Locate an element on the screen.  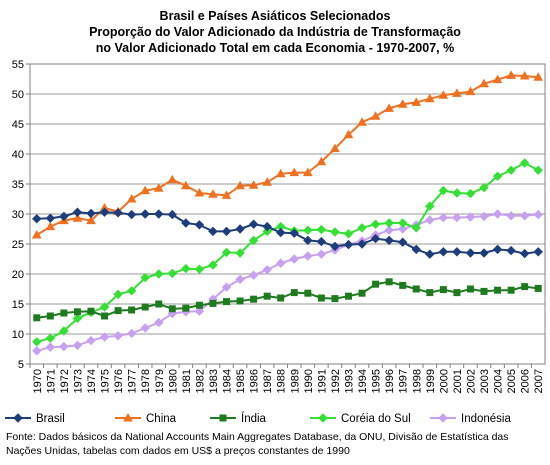
x-tick-label: 1996 is located at coordinates (390, 381).